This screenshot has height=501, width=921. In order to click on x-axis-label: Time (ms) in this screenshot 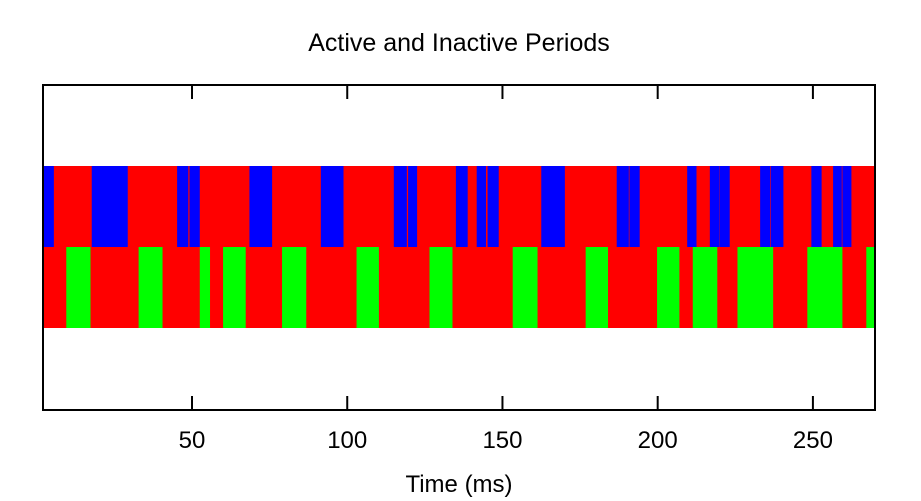, I will do `click(458, 484)`.